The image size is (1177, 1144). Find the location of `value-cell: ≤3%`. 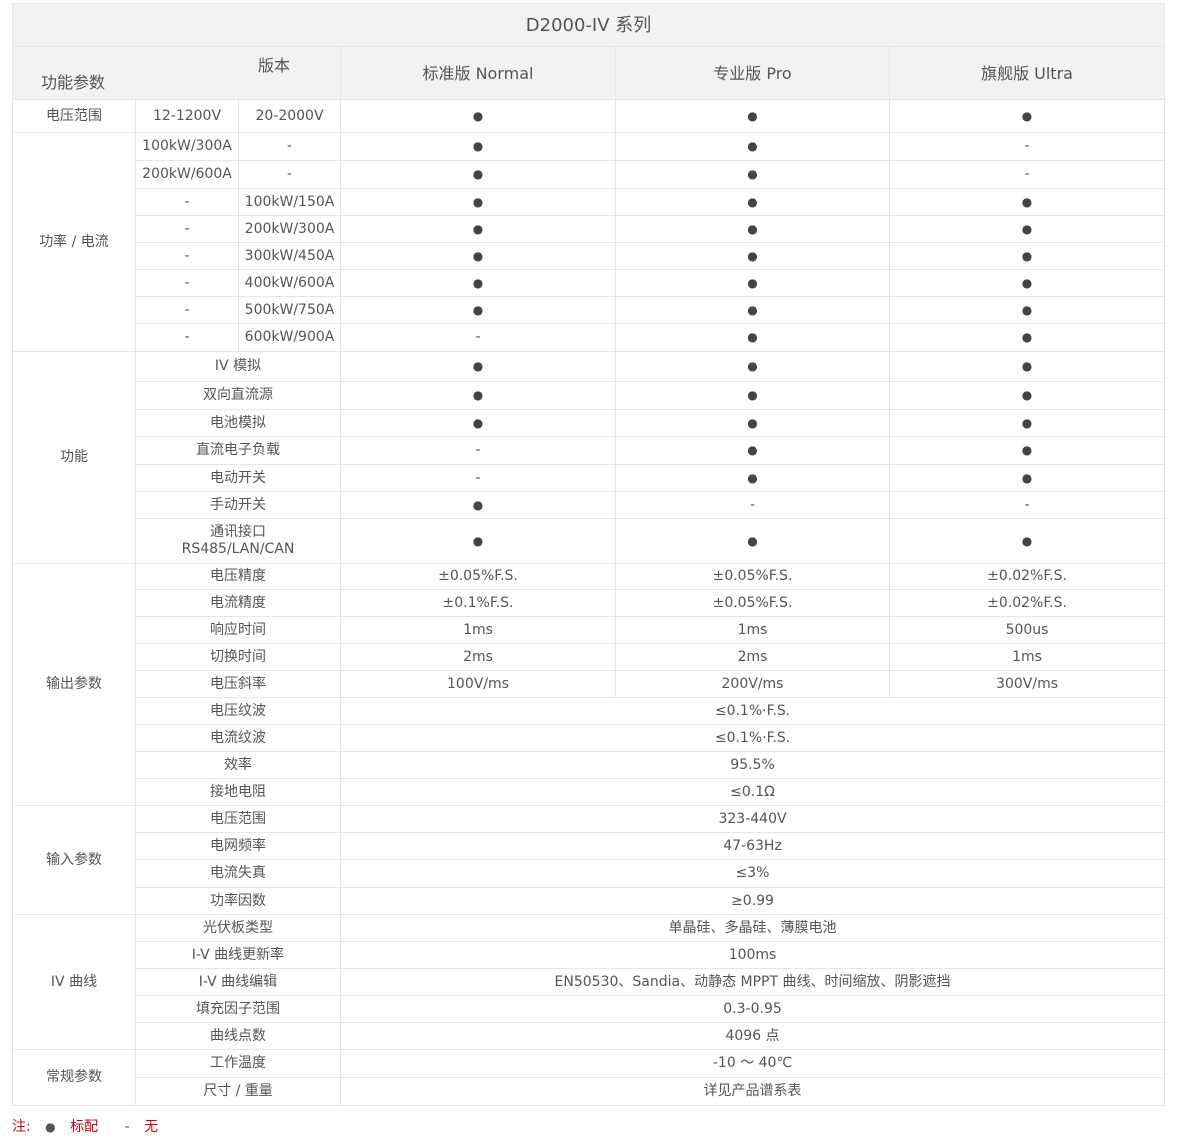

value-cell: ≤3% is located at coordinates (752, 873).